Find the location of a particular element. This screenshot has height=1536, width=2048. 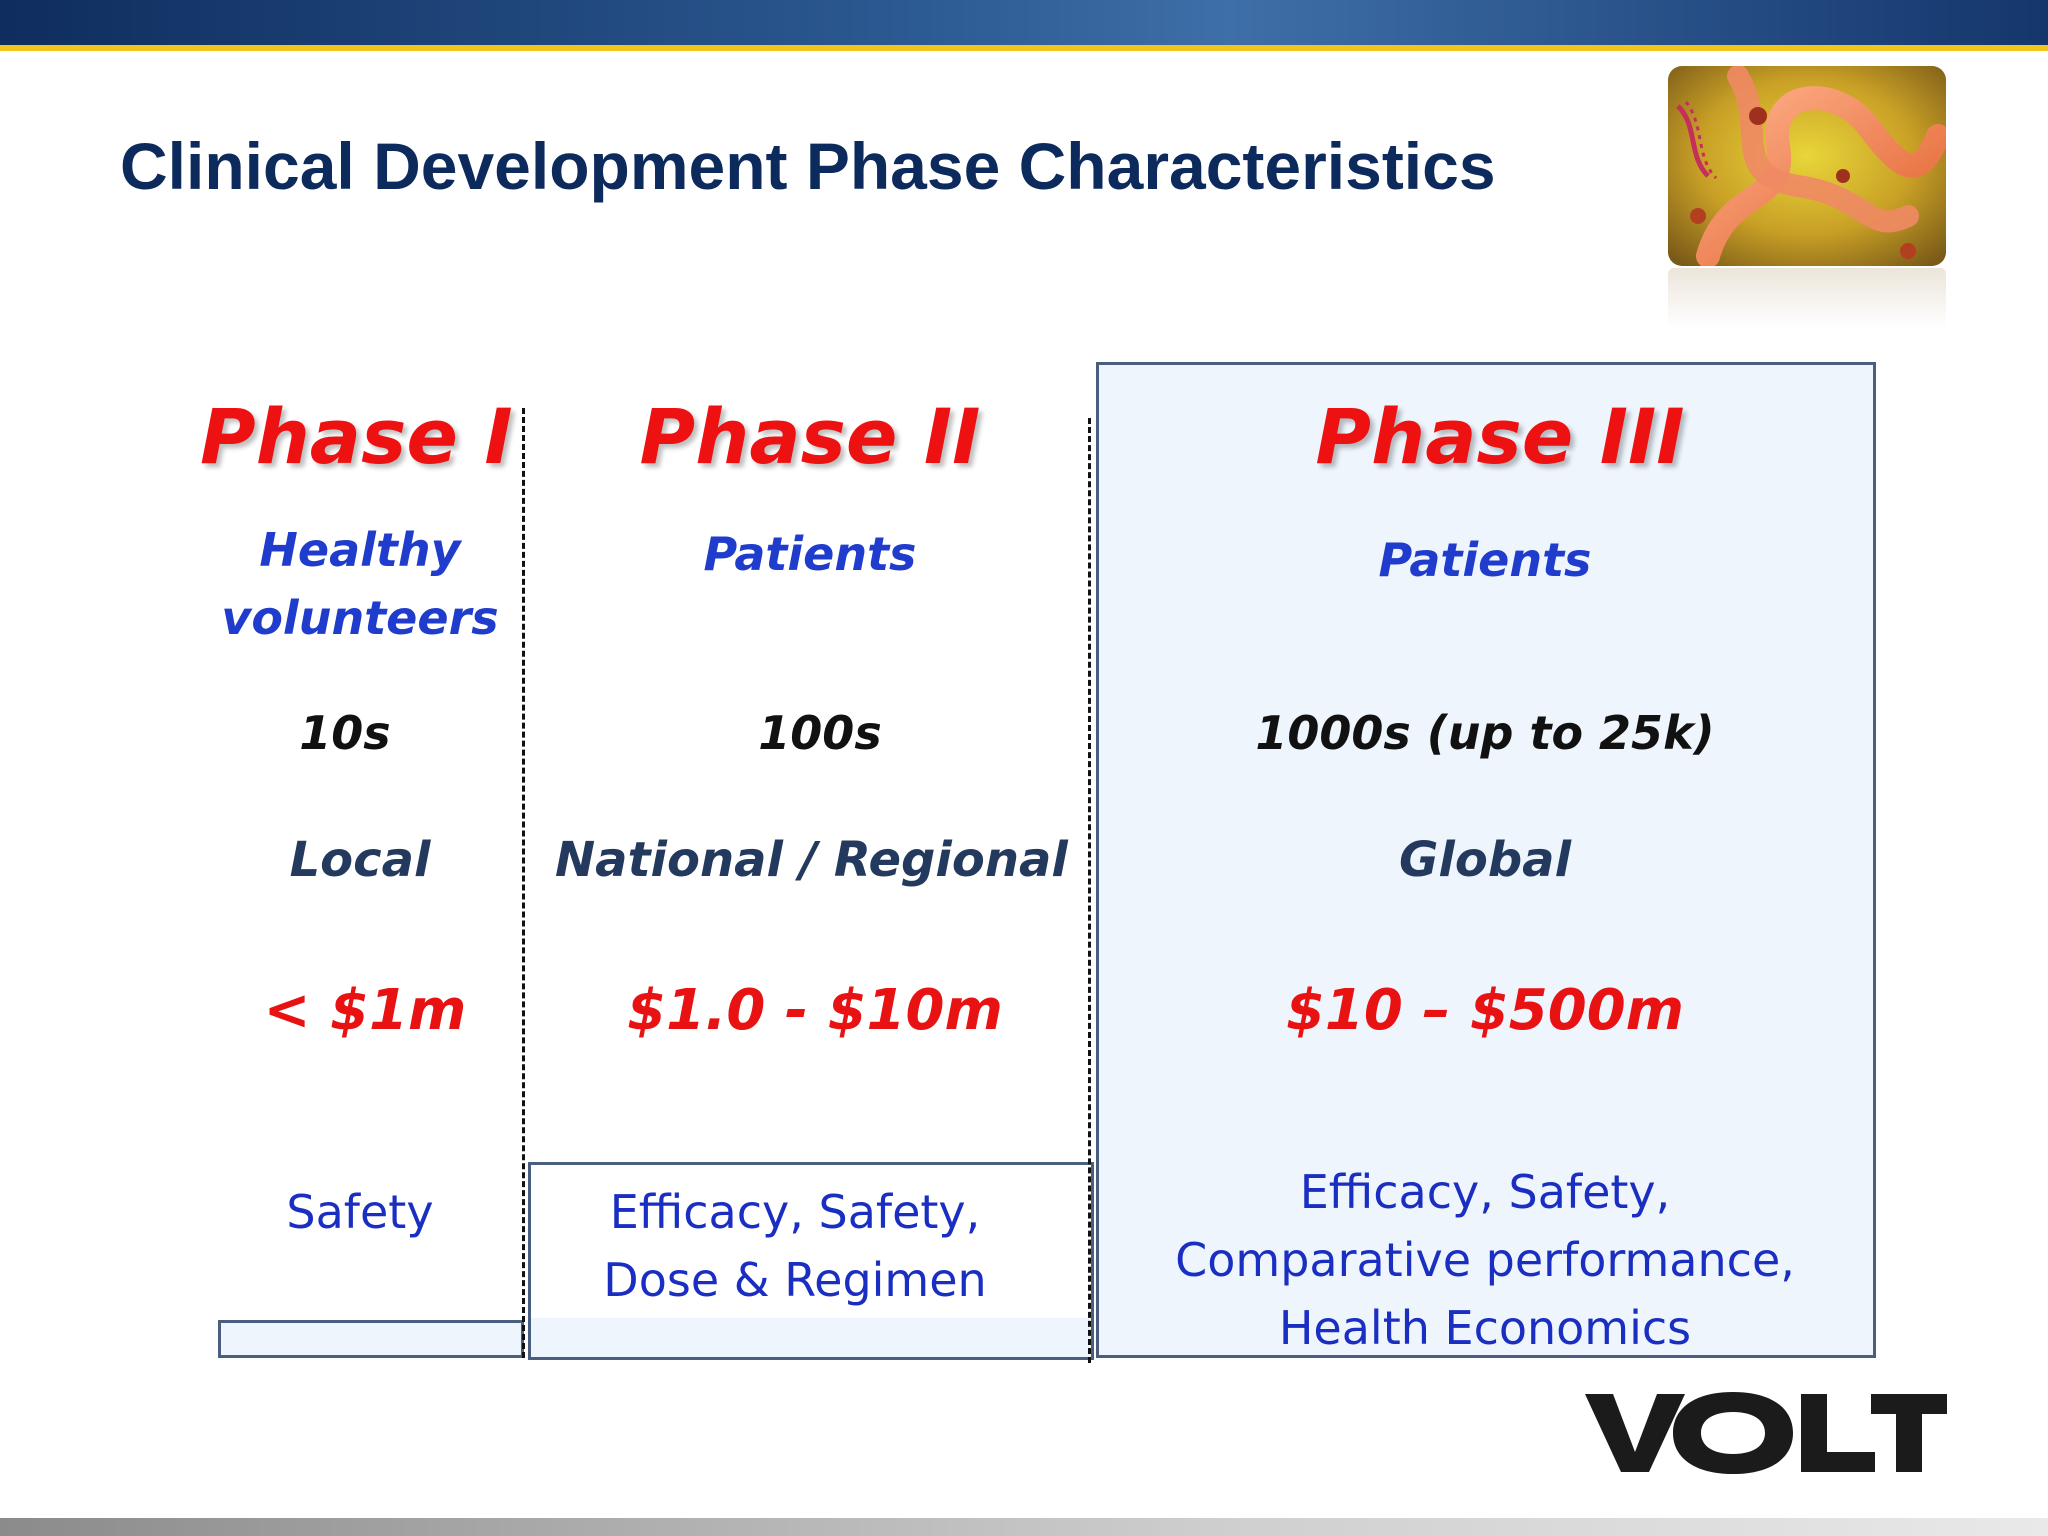

phase-1-focus-line-1: Safety is located at coordinates (360, 1212).